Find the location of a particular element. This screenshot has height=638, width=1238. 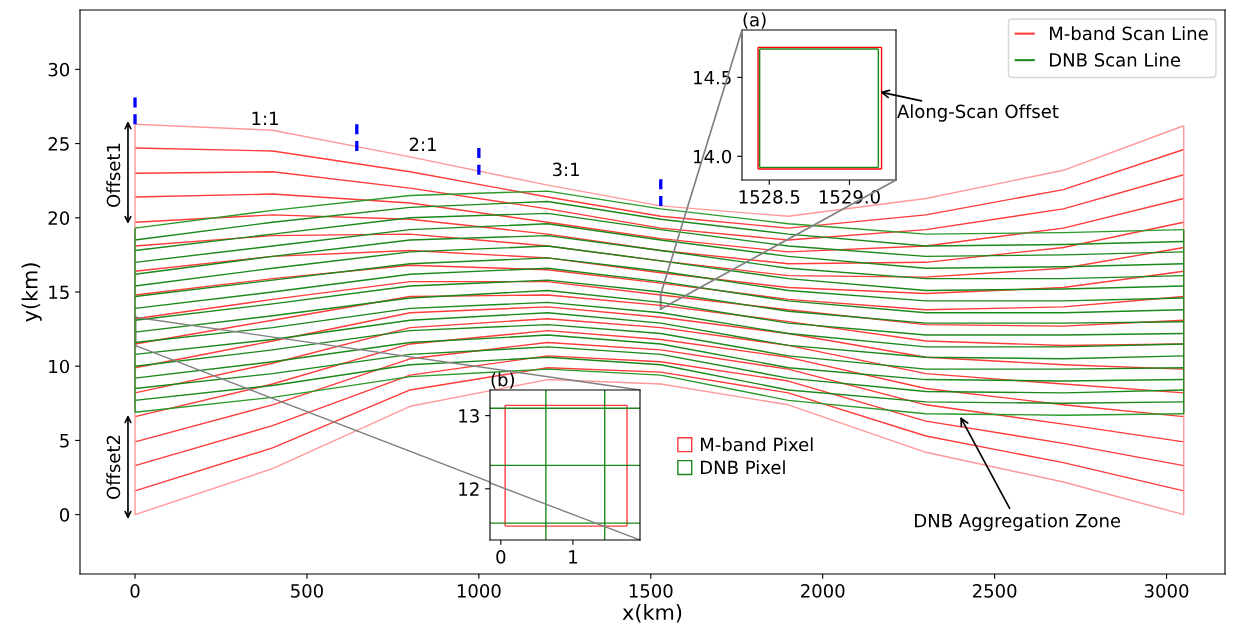

x-tick-label: 1000 is located at coordinates (479, 591).